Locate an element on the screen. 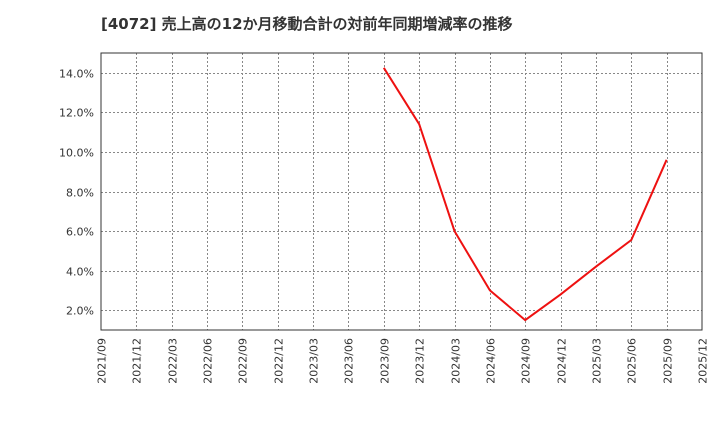 The image size is (720, 440). x-tick-label: 2024/06 is located at coordinates (491, 361).